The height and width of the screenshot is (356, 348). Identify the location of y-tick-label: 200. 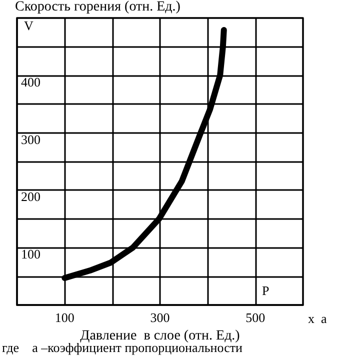
(30, 196).